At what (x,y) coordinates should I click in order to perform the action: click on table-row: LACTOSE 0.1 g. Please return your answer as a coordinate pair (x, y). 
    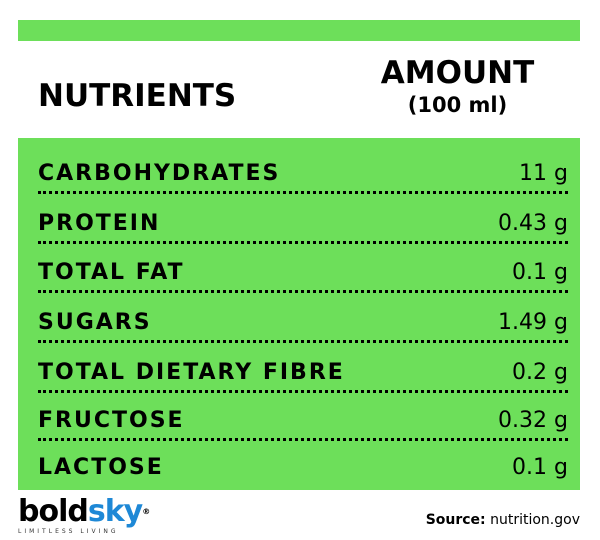
    Looking at the image, I should click on (303, 463).